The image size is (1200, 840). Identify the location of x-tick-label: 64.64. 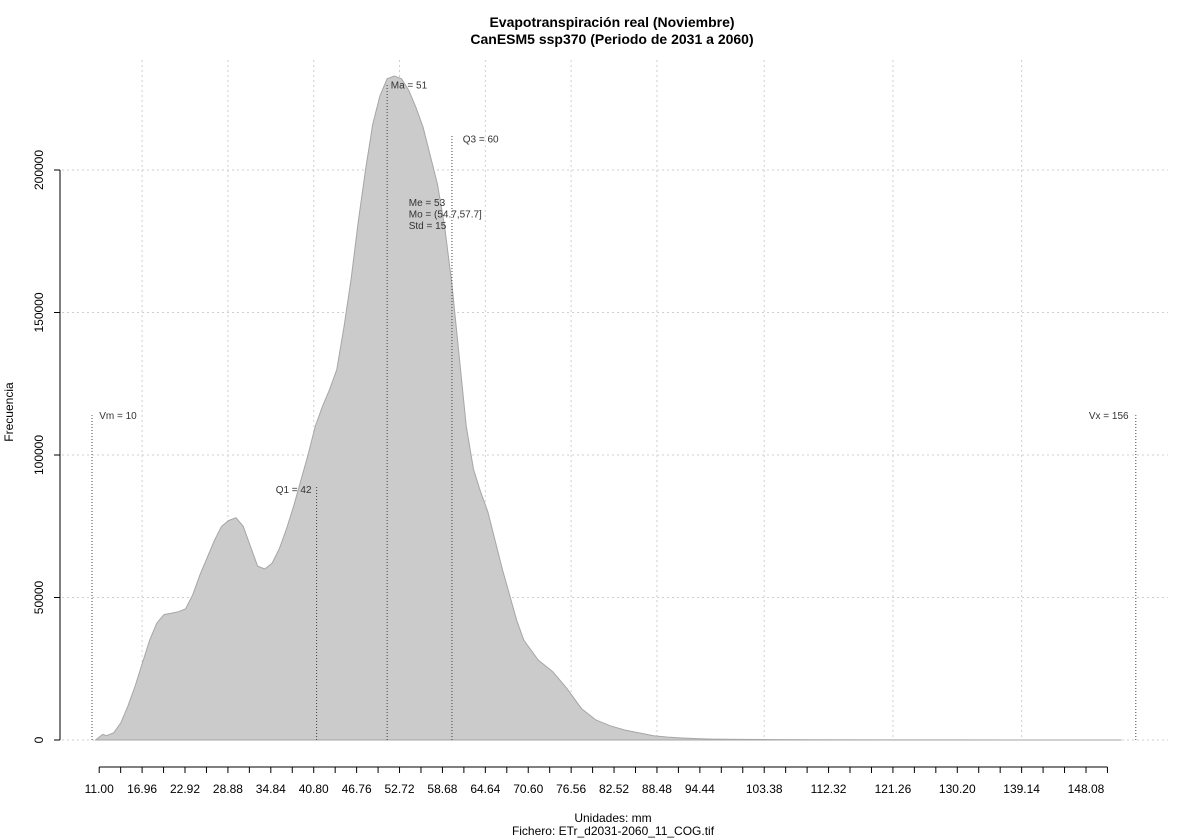
(485, 789).